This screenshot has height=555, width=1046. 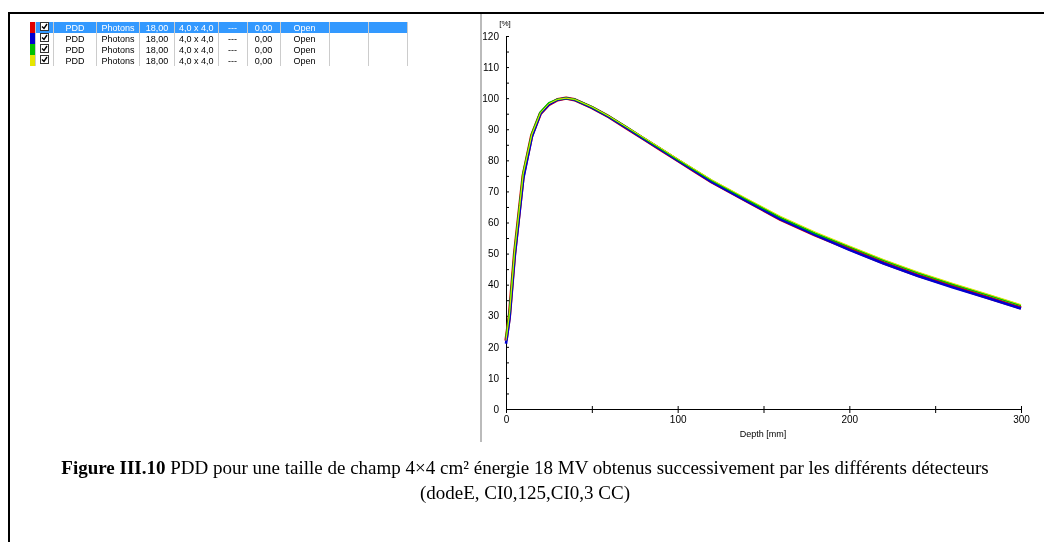 I want to click on y-tick-label: 20, so click(x=493, y=347).